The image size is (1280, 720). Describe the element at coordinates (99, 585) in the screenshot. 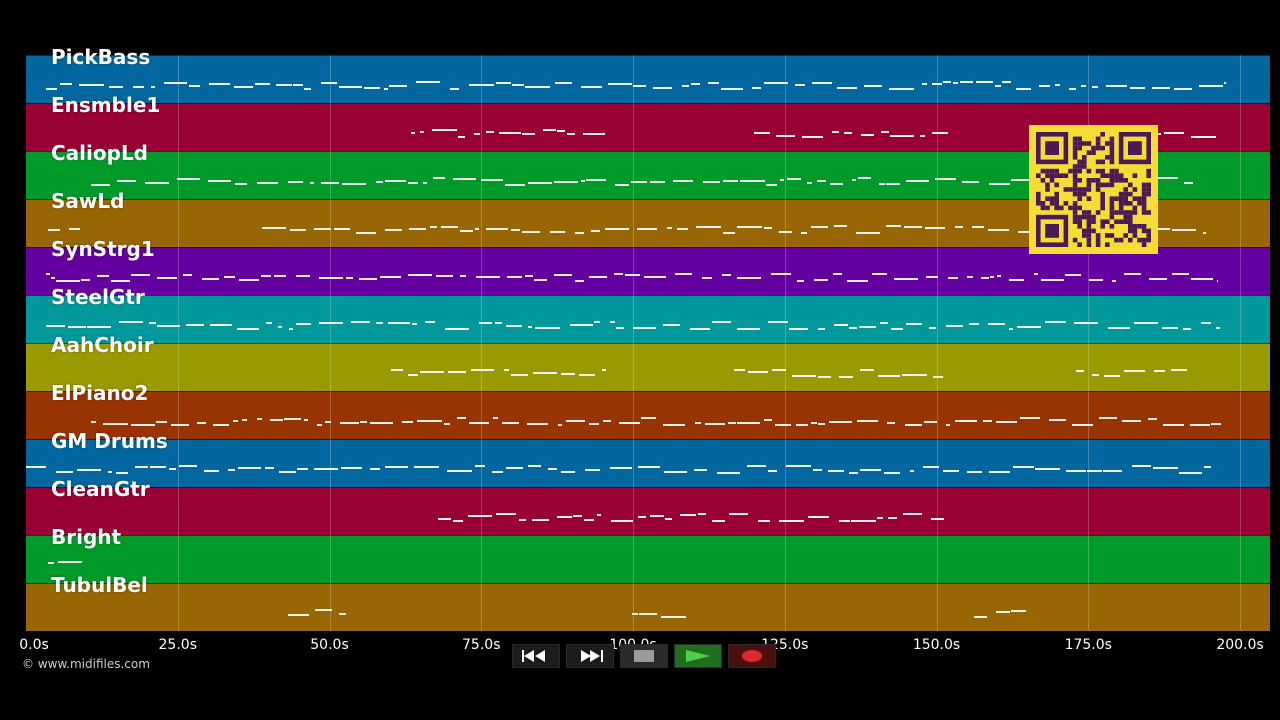

I see `track-label: TubulBel` at that location.